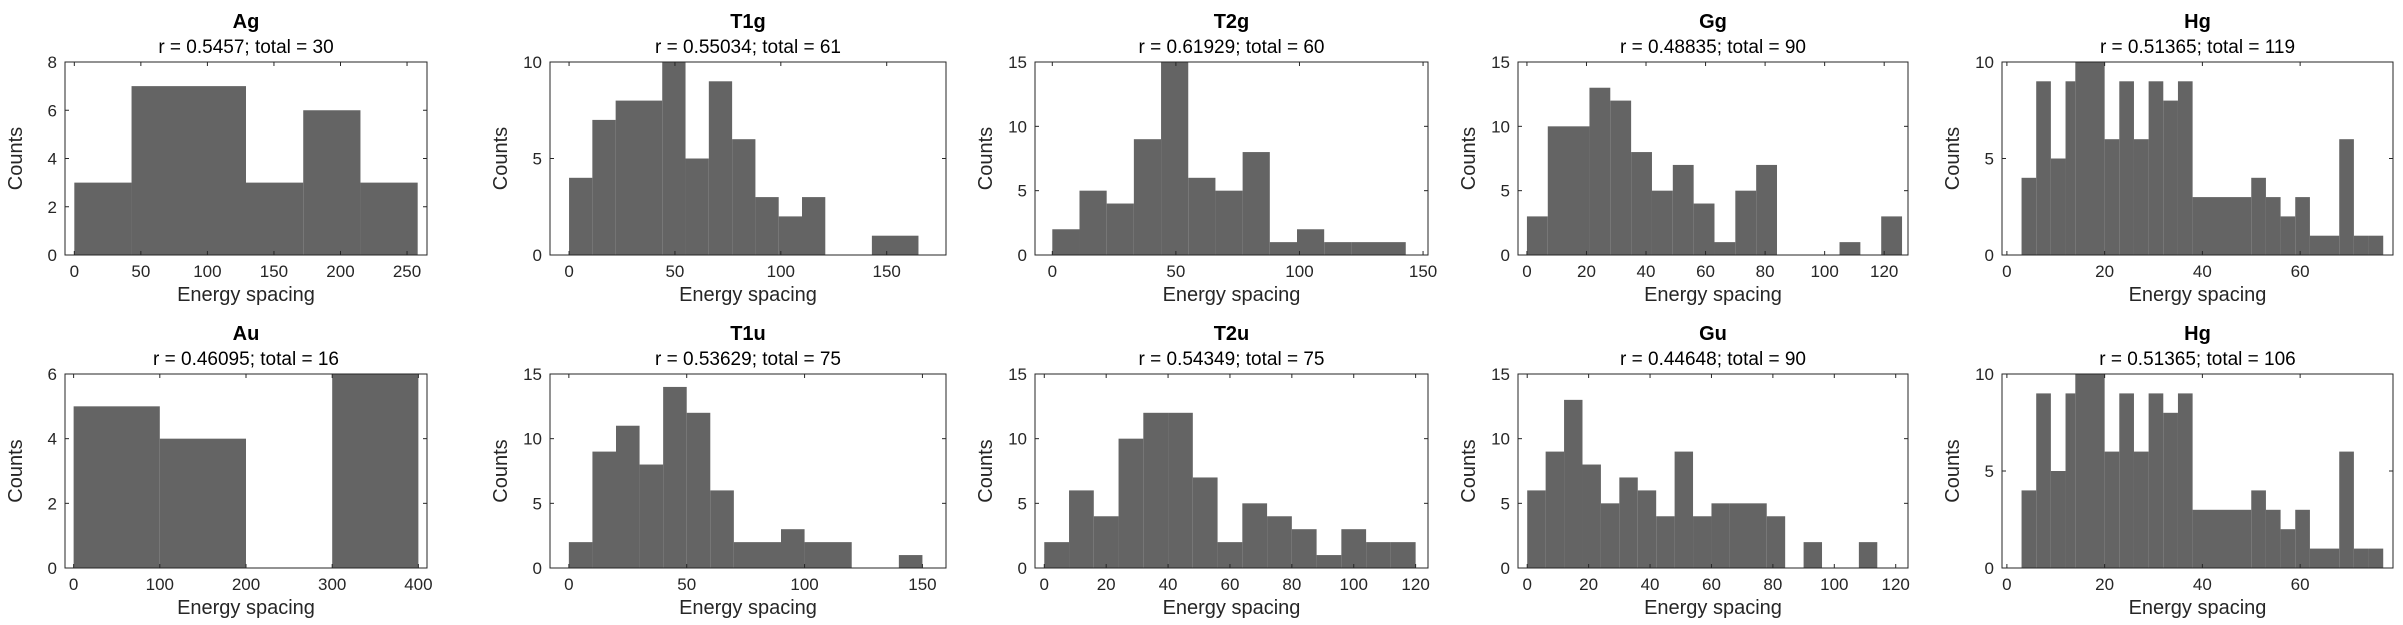  Describe the element at coordinates (1646, 271) in the screenshot. I see `x-tick-label: 40` at that location.